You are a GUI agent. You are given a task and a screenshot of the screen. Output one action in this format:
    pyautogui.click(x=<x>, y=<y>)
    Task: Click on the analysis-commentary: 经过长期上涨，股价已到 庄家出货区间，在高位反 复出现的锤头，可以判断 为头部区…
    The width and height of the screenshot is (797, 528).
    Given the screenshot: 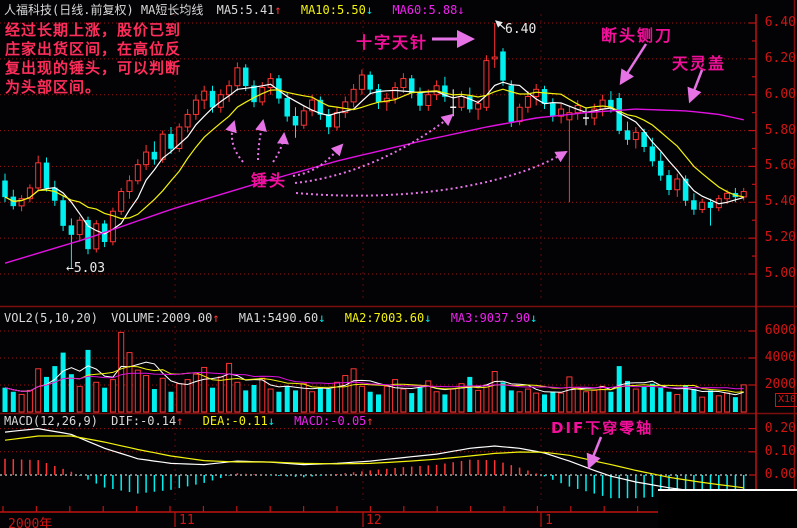 What is the action you would take?
    pyautogui.click(x=93, y=59)
    